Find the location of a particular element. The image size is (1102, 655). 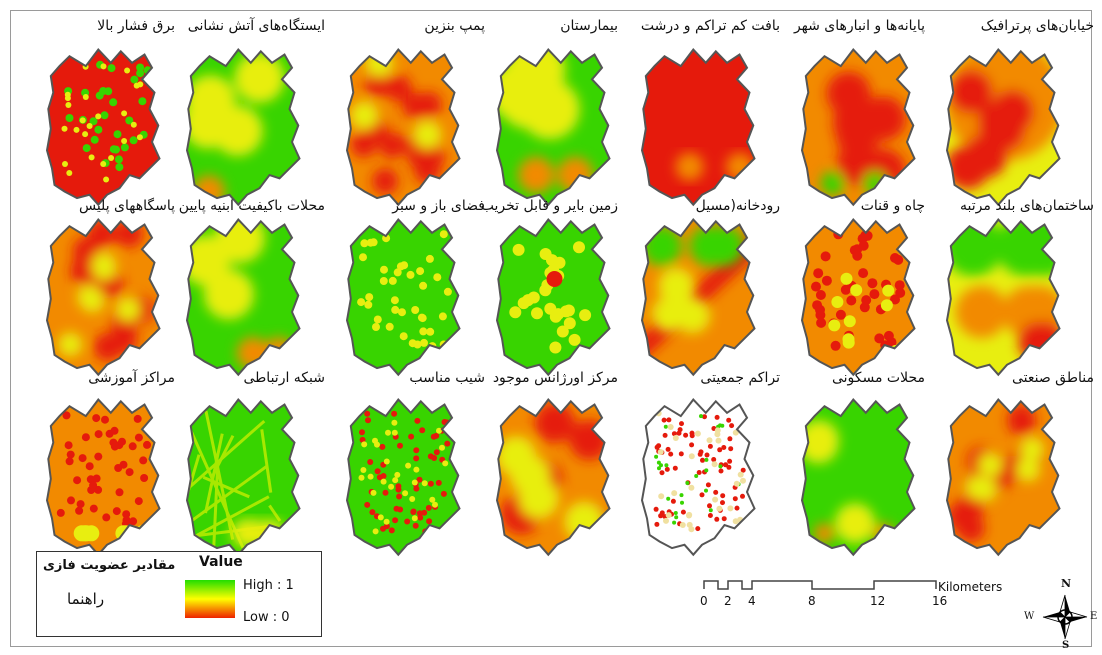

legend-low-label: Low : 0 is located at coordinates (266, 617).